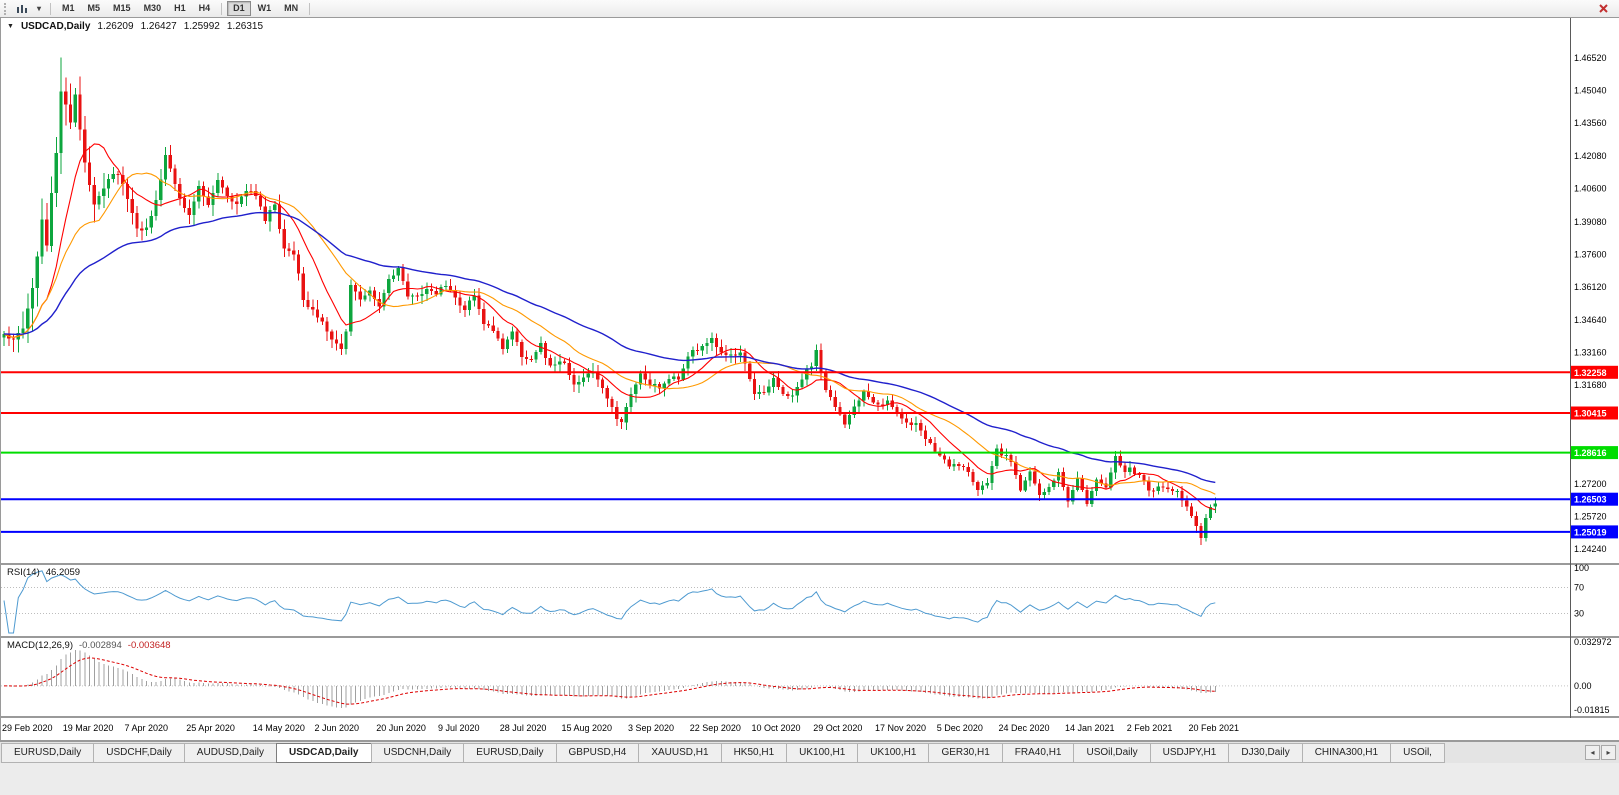  Describe the element at coordinates (1038, 753) in the screenshot. I see `chart-tab-fra40-h112: FRA40,H1` at that location.